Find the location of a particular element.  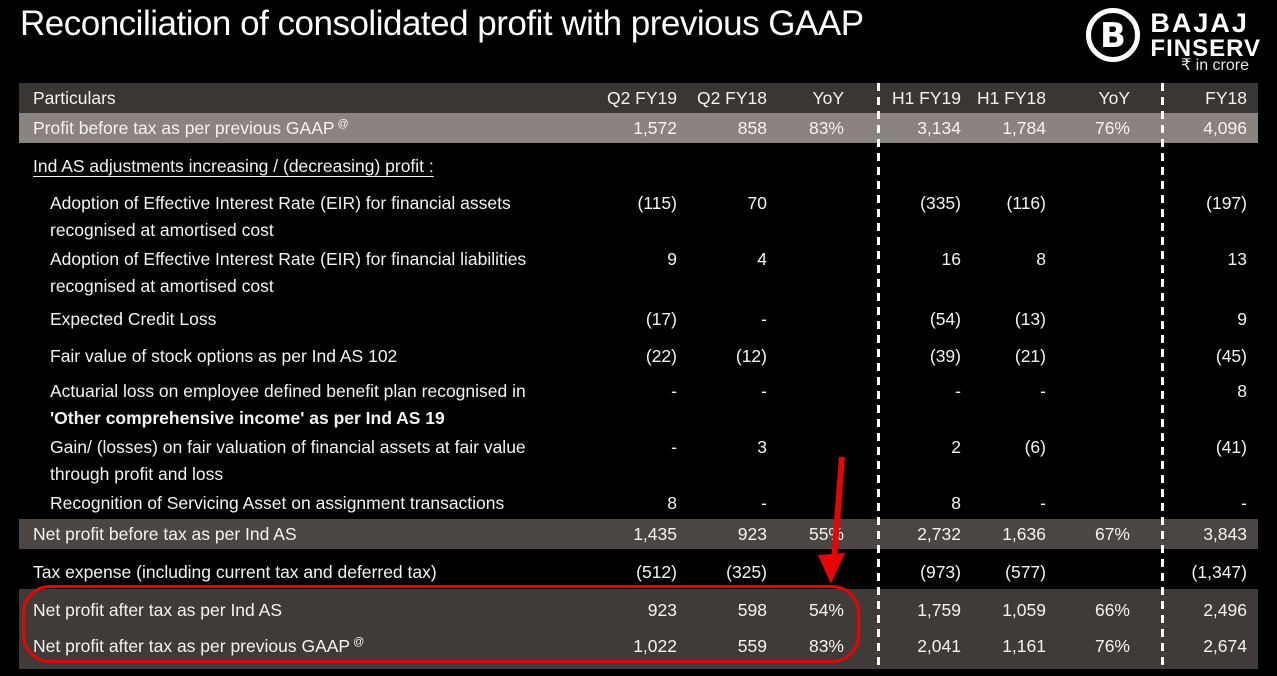

cell: (22) is located at coordinates (661, 356).